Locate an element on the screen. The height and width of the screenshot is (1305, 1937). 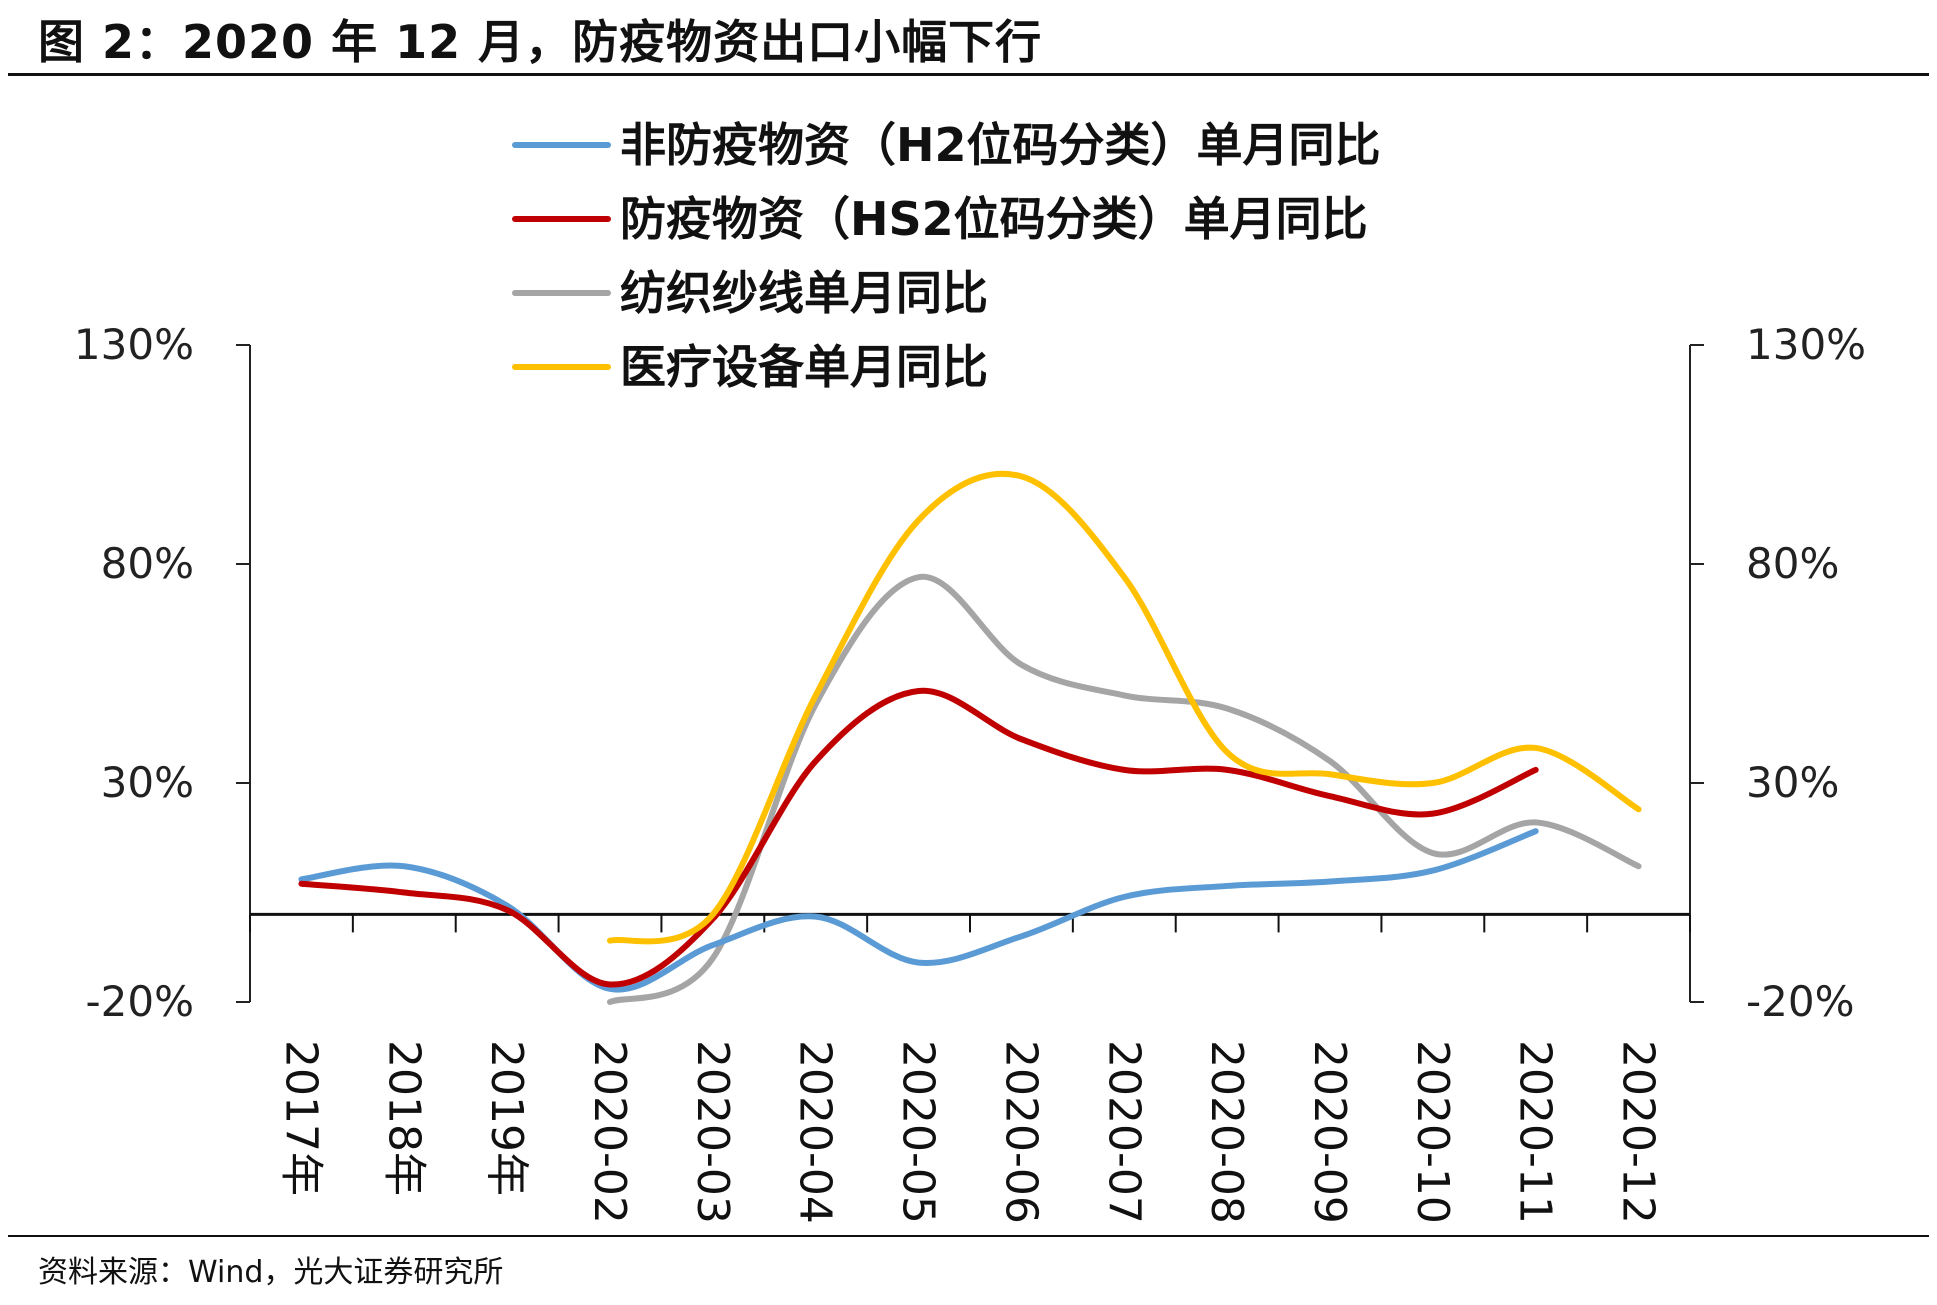
legend-label-3: 纺织纱线单月同比 is located at coordinates (804, 293).